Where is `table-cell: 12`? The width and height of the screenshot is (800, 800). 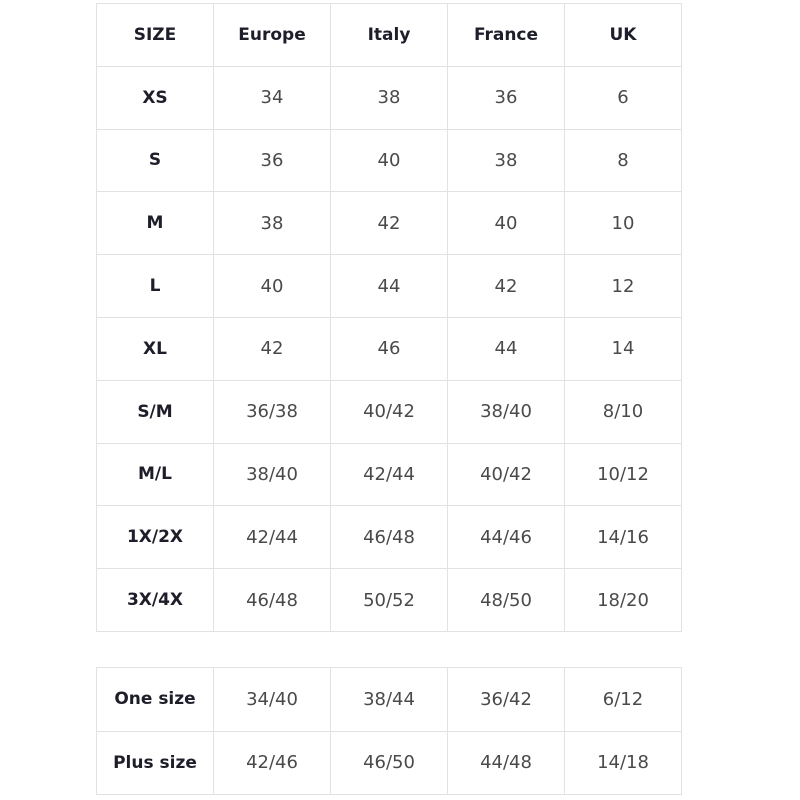
table-cell: 12 is located at coordinates (623, 286).